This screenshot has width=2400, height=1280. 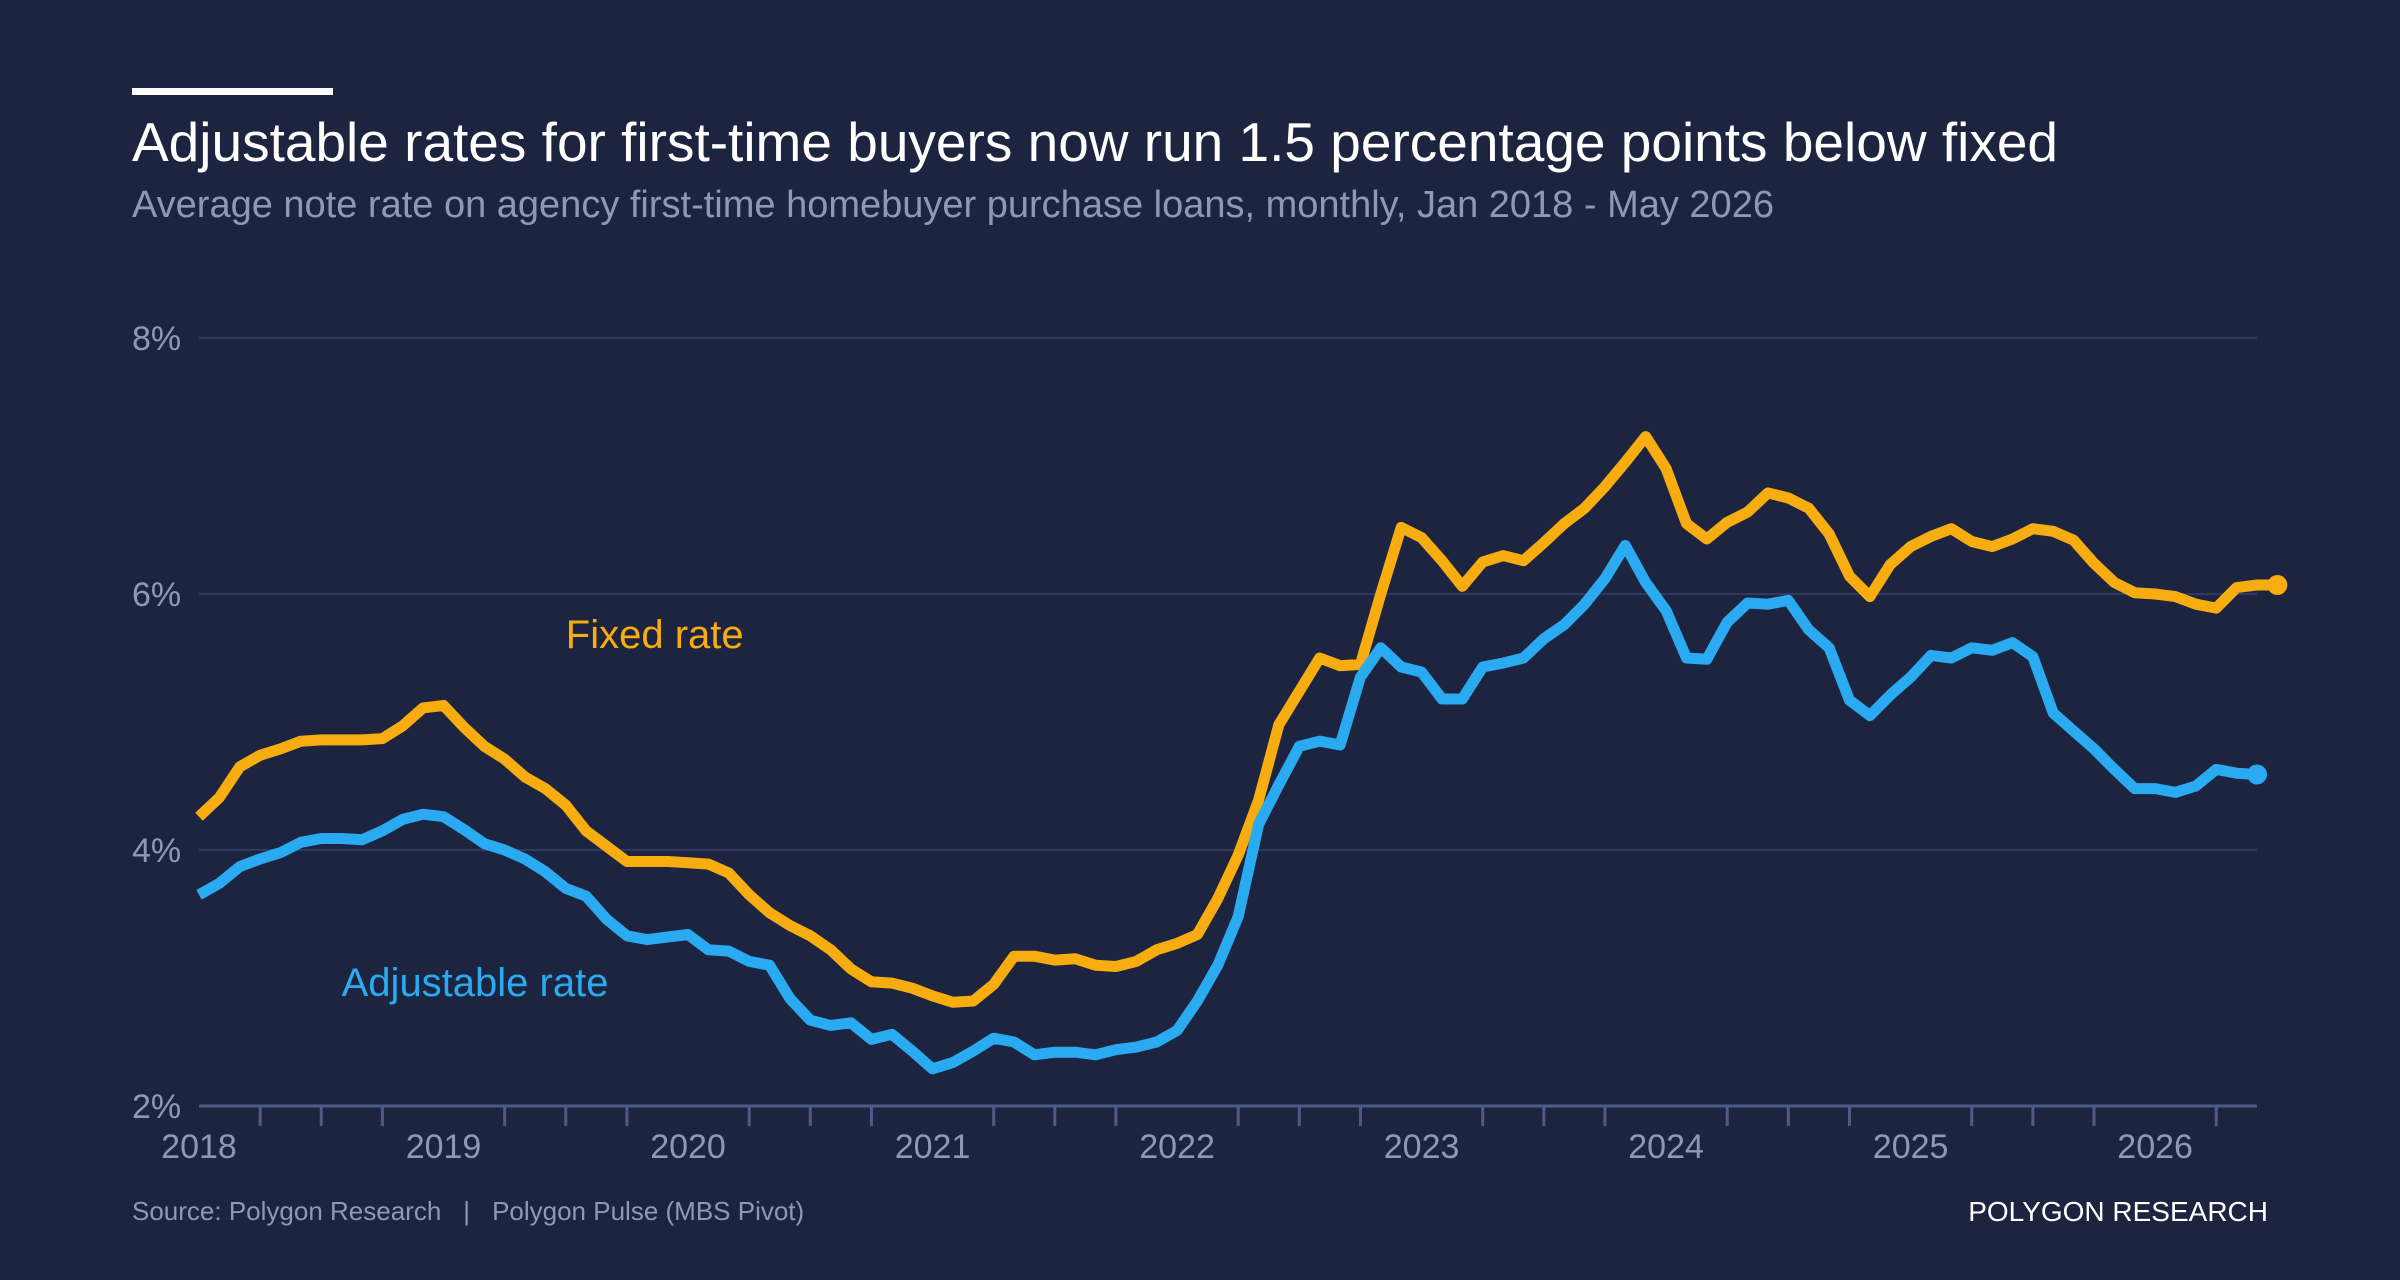 What do you see at coordinates (933, 1147) in the screenshot?
I see `x-tick-label: 2021` at bounding box center [933, 1147].